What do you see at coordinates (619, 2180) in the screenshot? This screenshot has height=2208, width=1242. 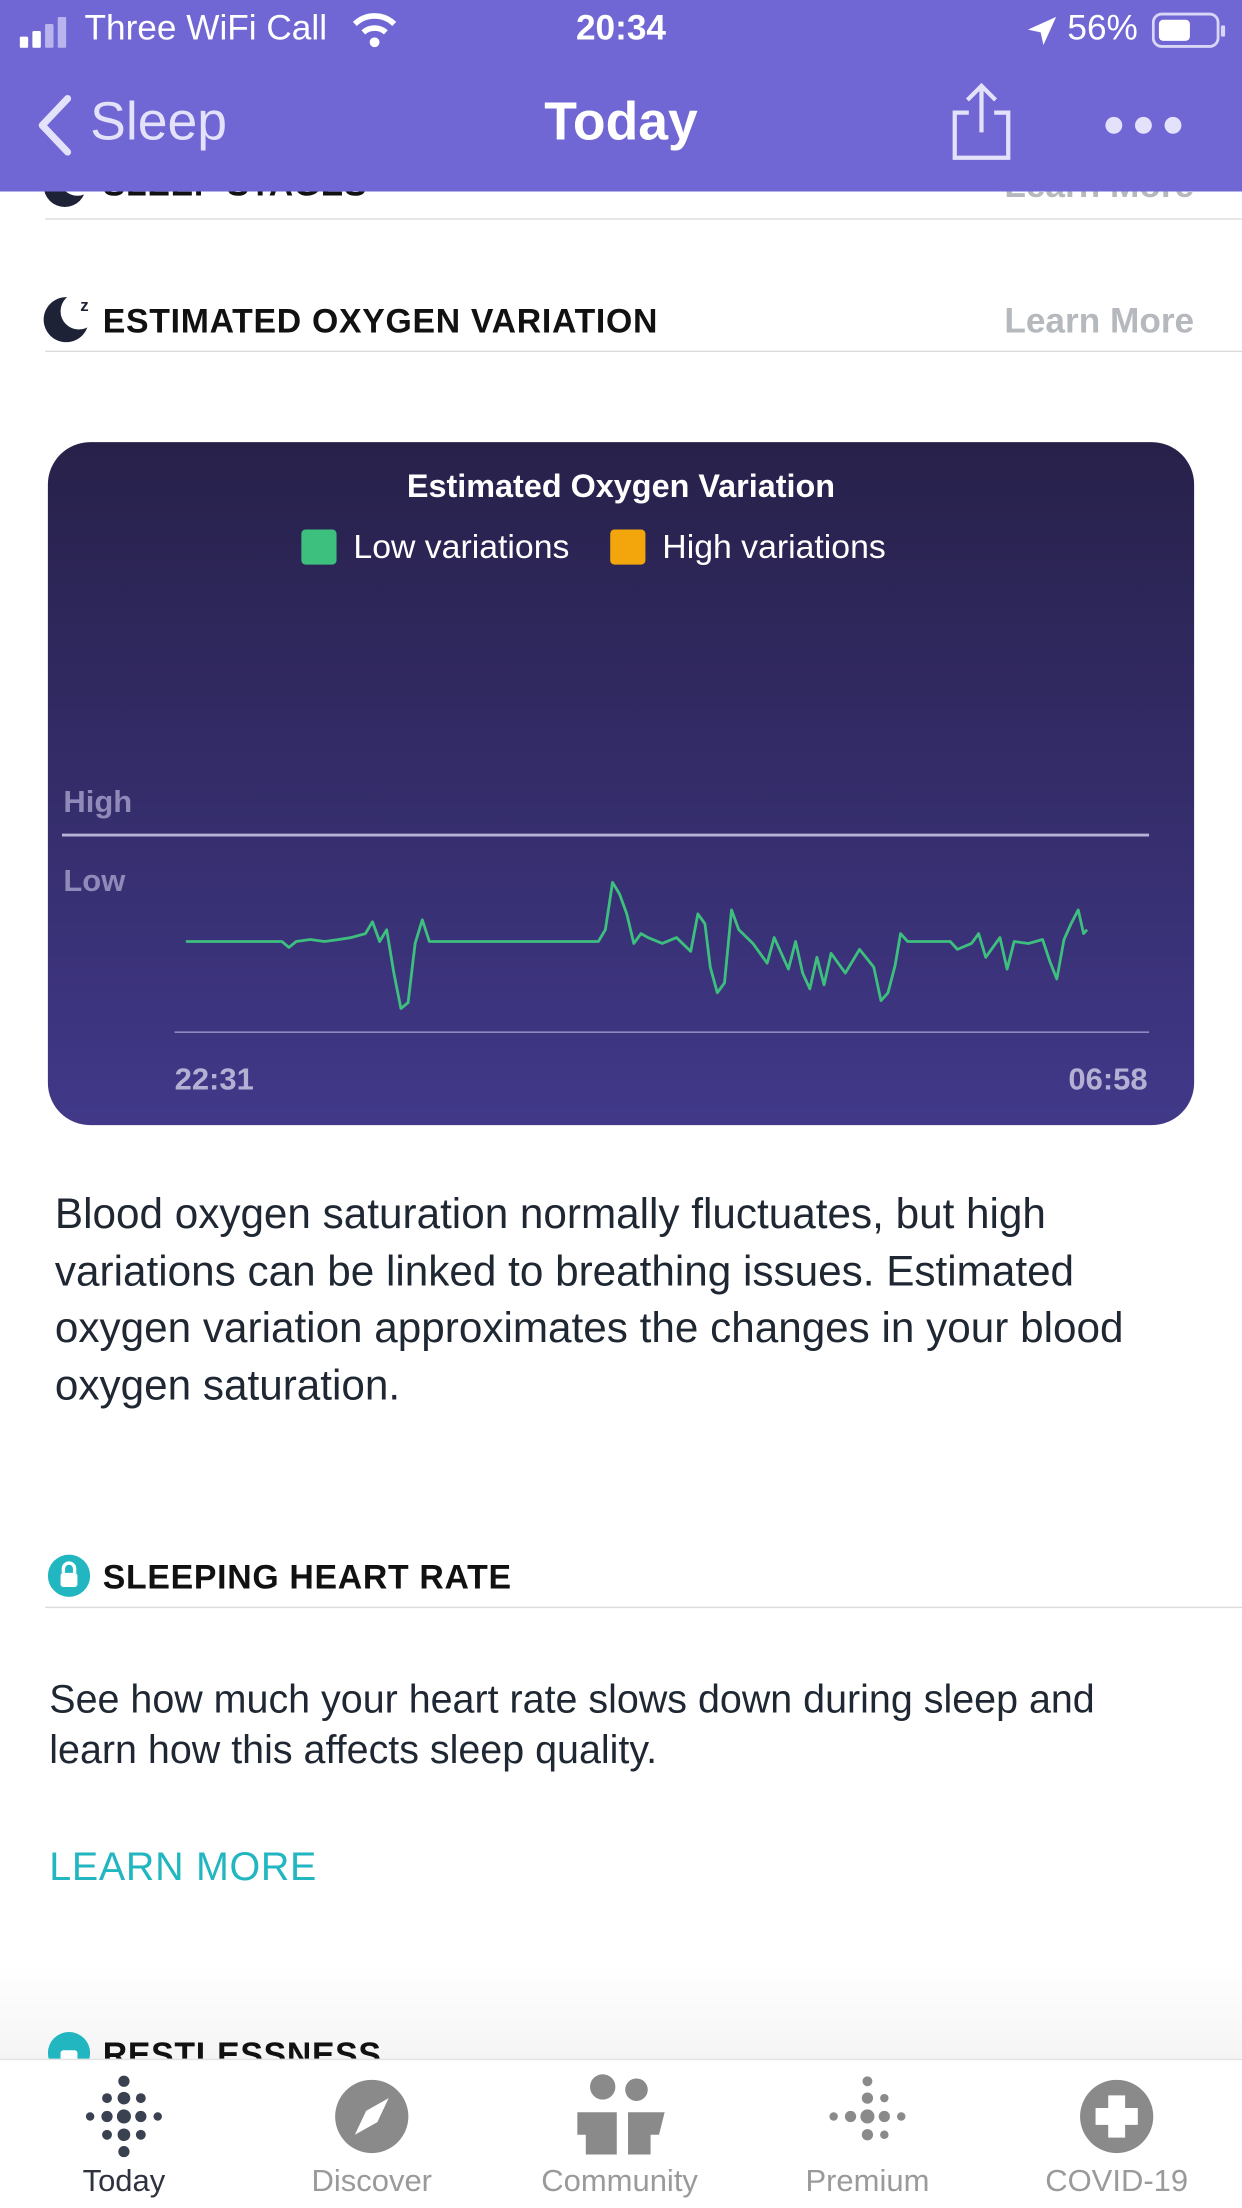 I see `tab-label: Community` at bounding box center [619, 2180].